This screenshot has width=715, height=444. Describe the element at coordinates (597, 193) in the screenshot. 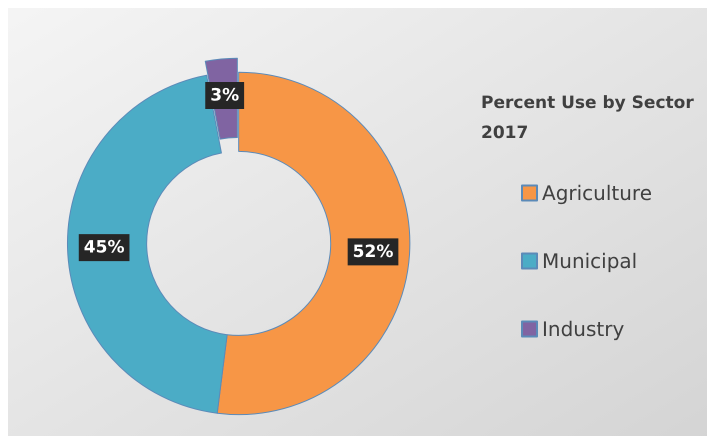

I see `legend-label: Agriculture` at that location.